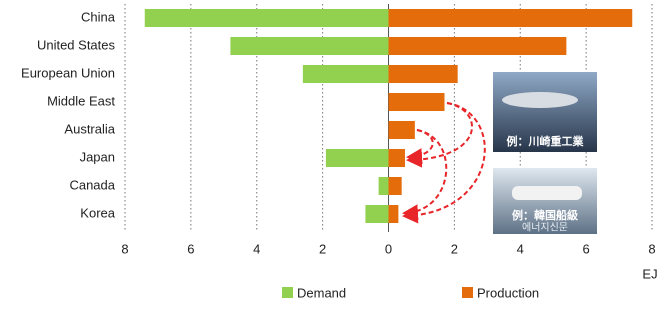 The height and width of the screenshot is (311, 670). I want to click on category-label: Australia, so click(89, 128).